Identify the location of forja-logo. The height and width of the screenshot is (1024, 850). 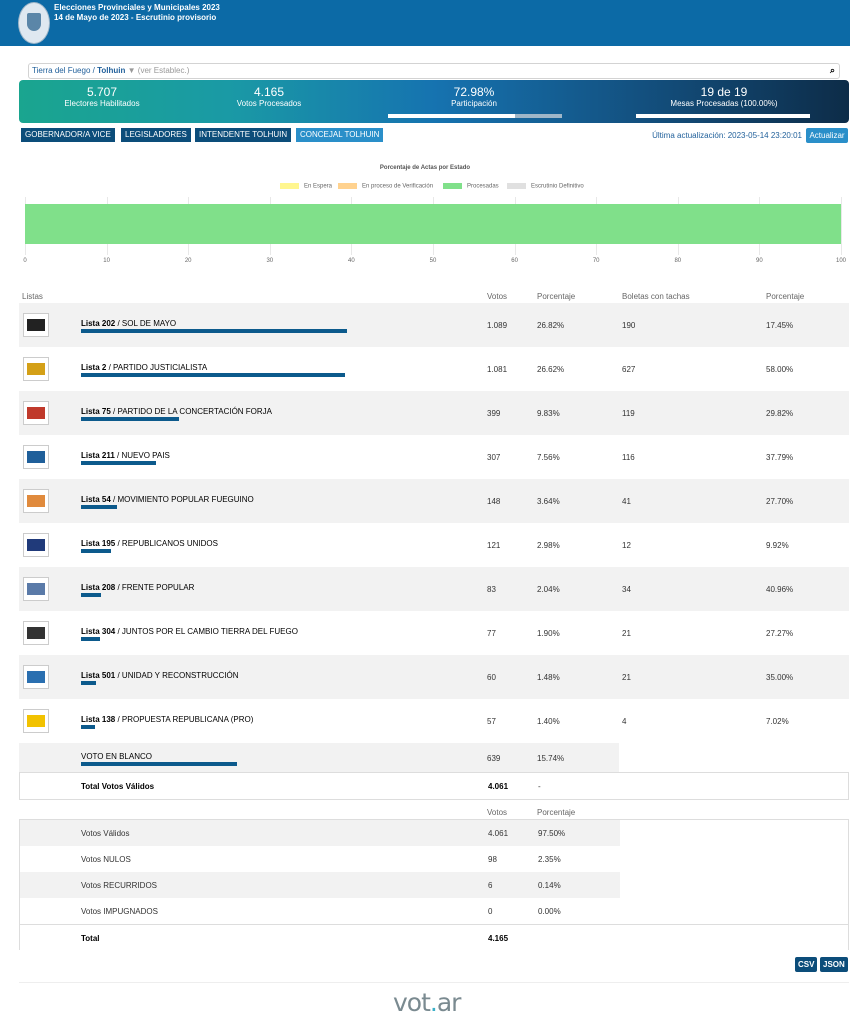
(36, 413).